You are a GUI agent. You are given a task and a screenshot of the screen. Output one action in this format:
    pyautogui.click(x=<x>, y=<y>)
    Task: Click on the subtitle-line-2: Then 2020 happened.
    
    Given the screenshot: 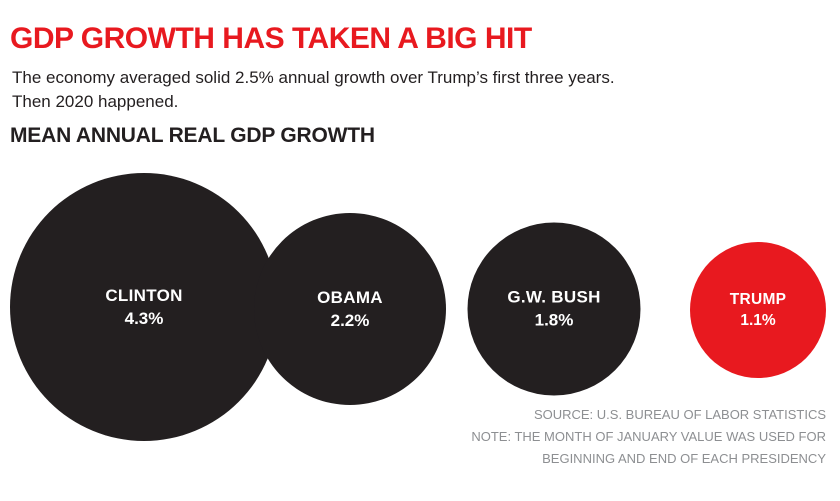 What is the action you would take?
    pyautogui.click(x=95, y=101)
    